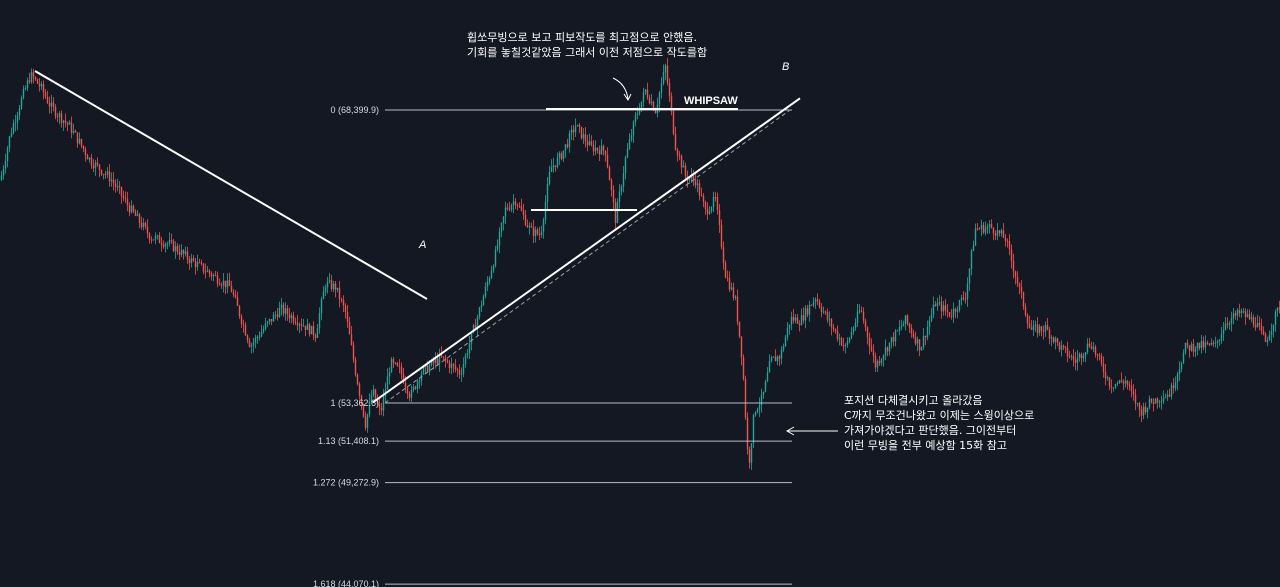 The height and width of the screenshot is (587, 1280). I want to click on bottom-note-line-4: 이런 무빙을 전부 예상함 15화 참고, so click(925, 445).